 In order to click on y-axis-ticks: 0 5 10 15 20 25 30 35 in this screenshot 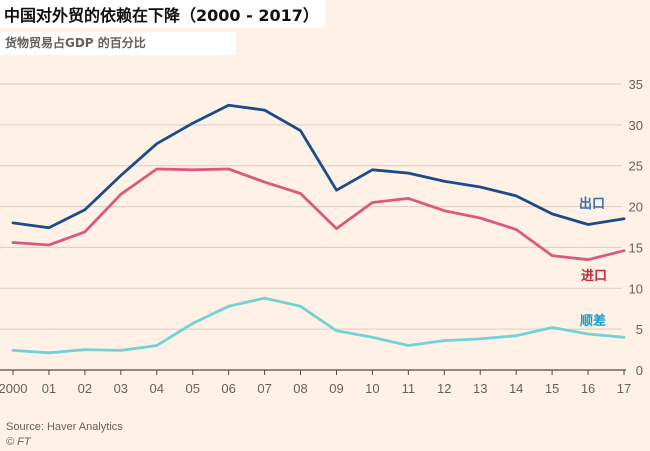, I will do `click(636, 227)`.